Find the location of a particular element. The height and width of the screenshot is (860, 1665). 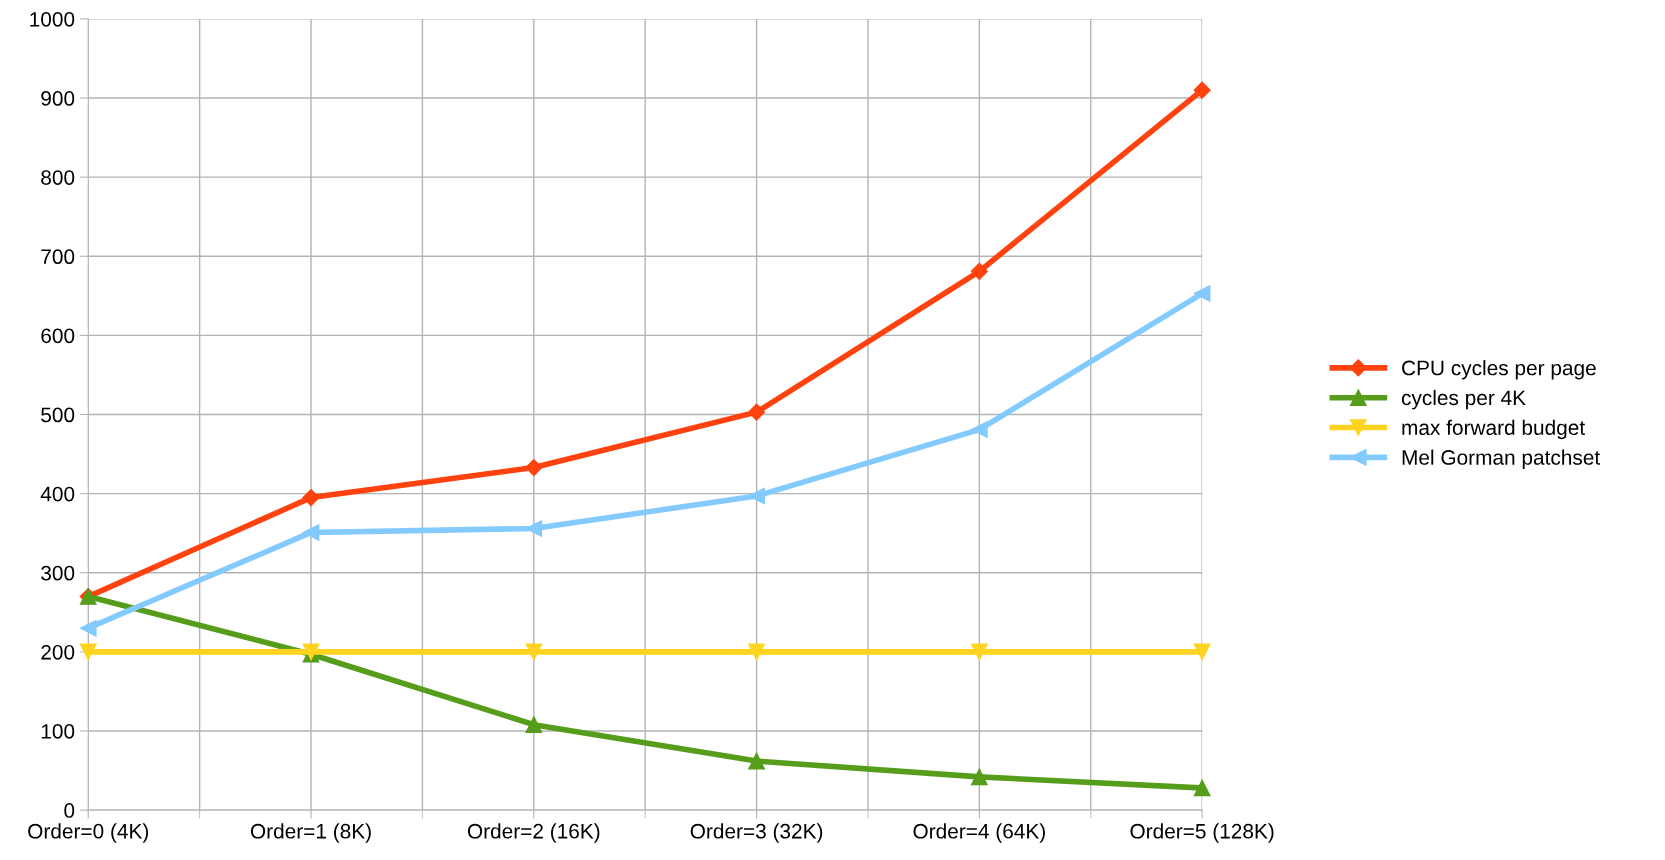

x-tick-label: Order=4 (64K) is located at coordinates (979, 833).